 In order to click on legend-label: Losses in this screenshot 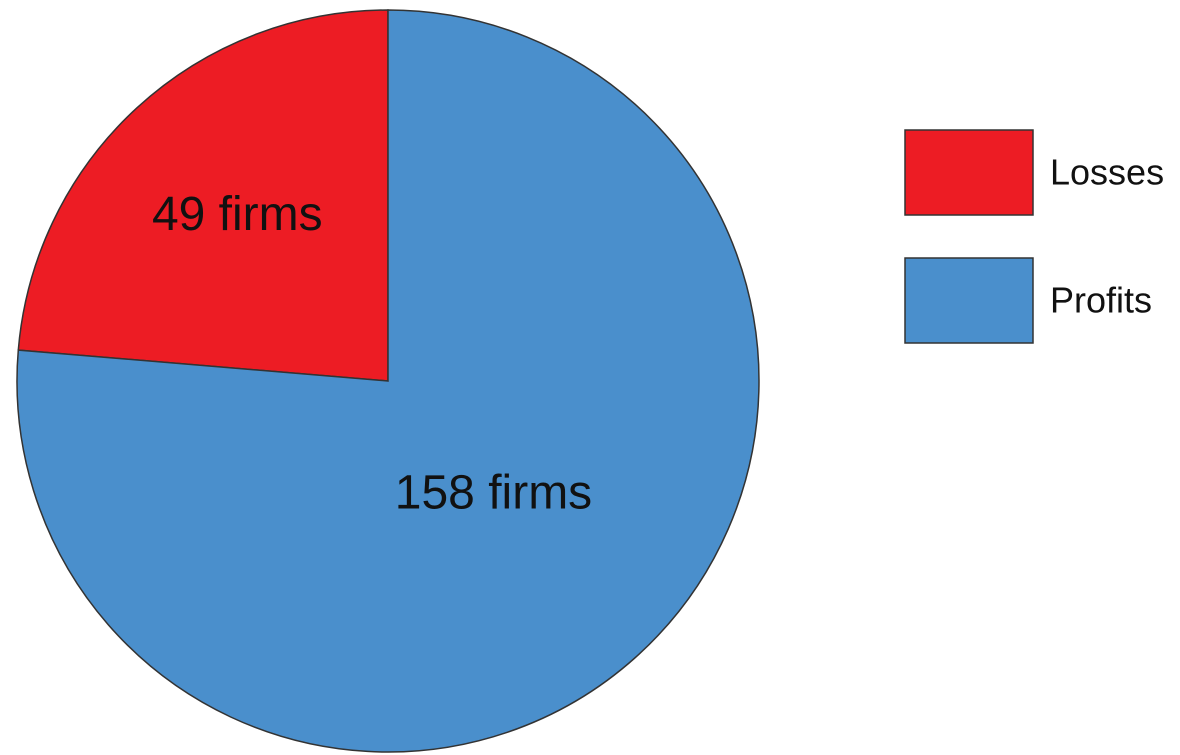, I will do `click(1107, 172)`.